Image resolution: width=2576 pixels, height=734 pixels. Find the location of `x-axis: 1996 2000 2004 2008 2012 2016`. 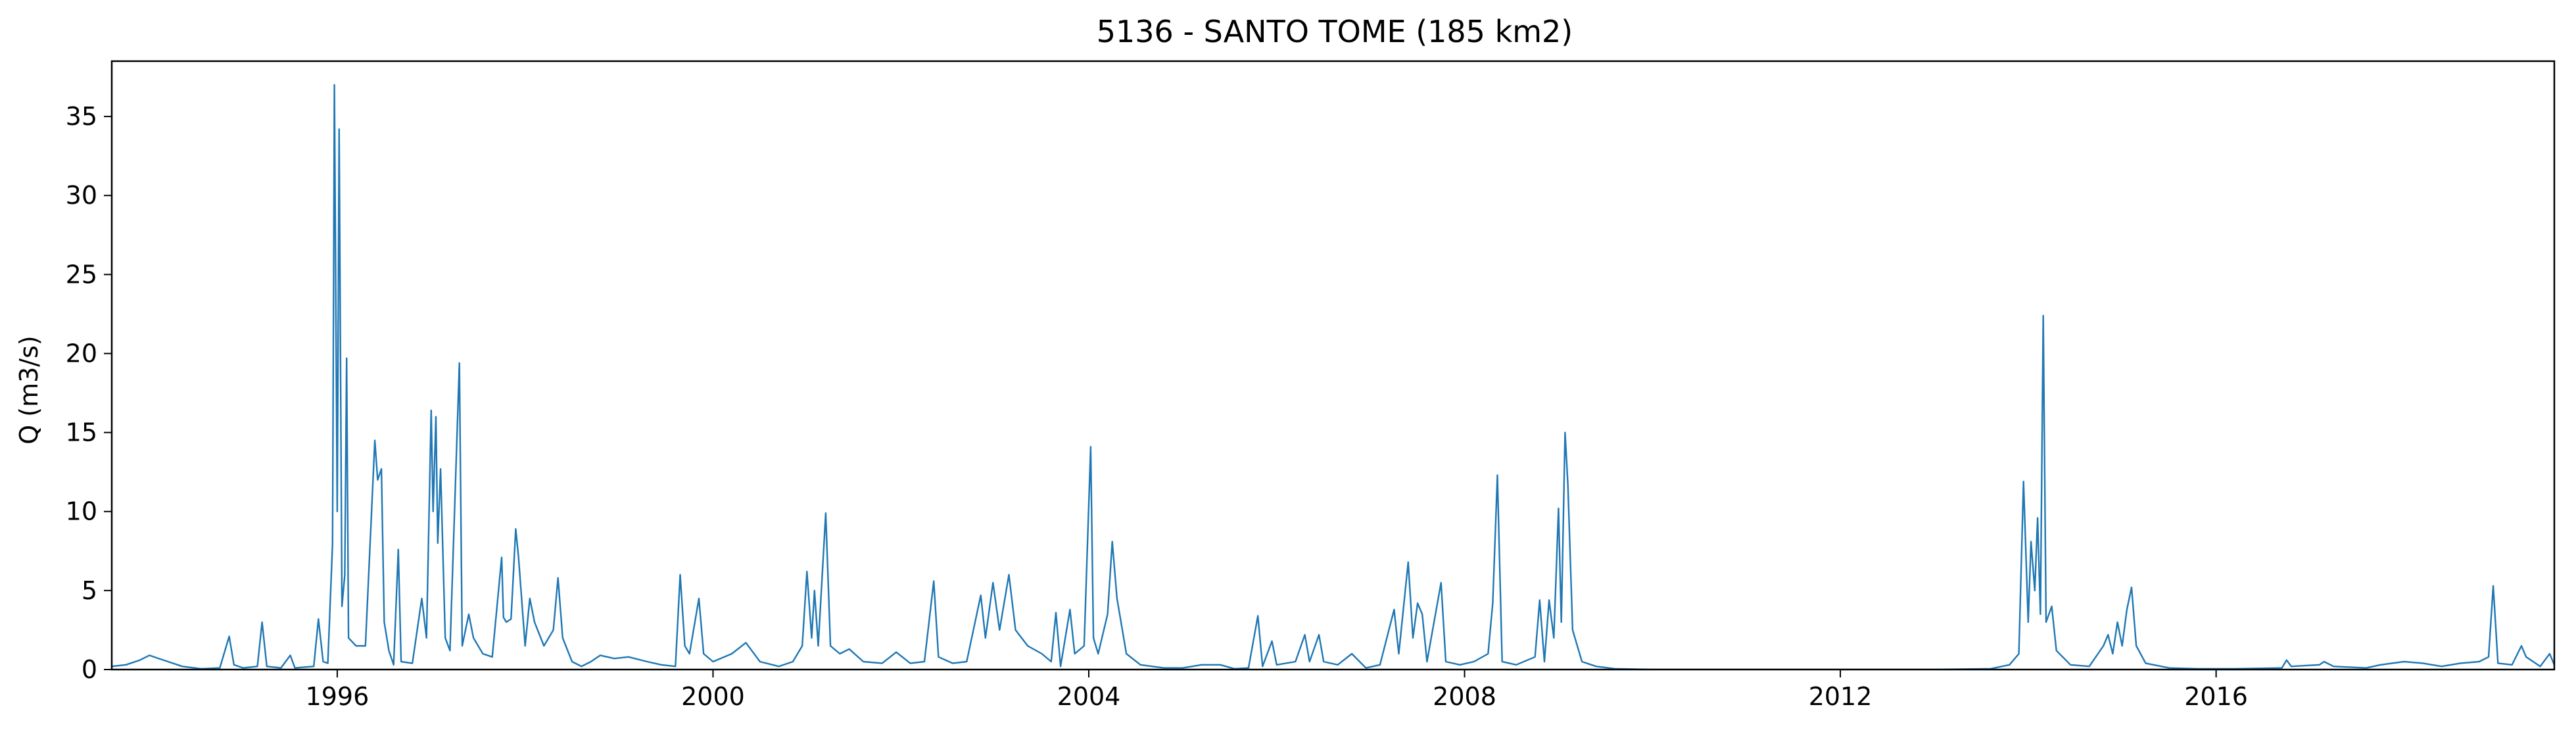

x-axis: 1996 2000 2004 2008 2012 2016 is located at coordinates (1277, 690).